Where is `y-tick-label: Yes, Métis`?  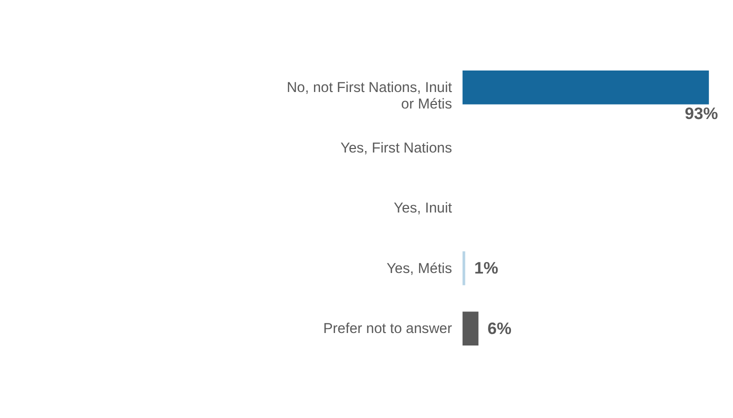 y-tick-label: Yes, Métis is located at coordinates (419, 268).